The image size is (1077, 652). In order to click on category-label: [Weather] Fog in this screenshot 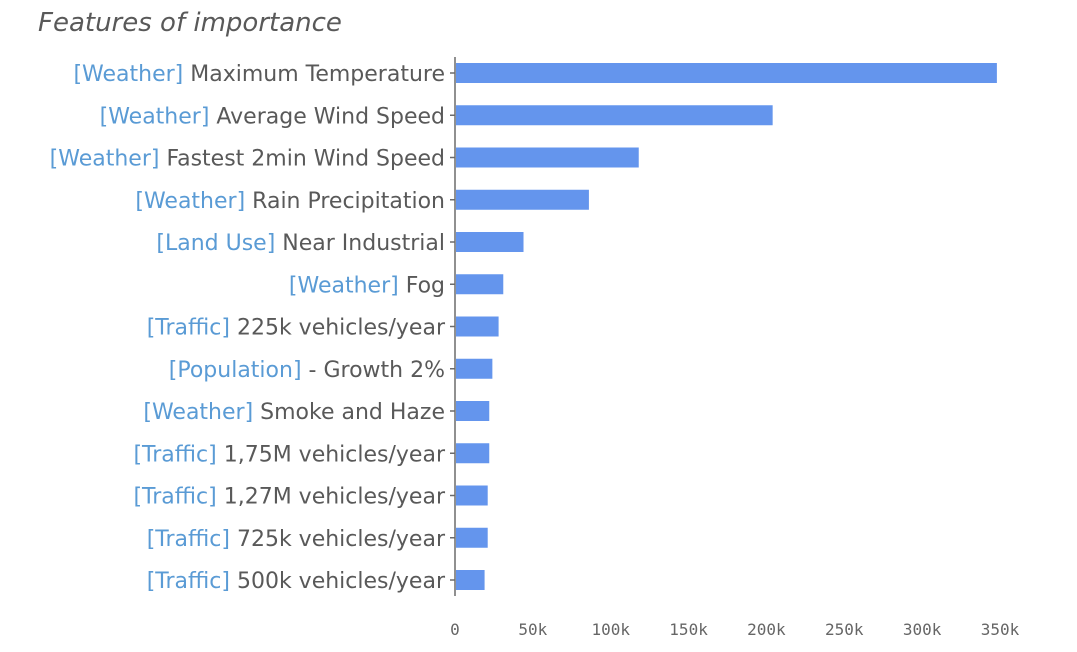, I will do `click(367, 285)`.